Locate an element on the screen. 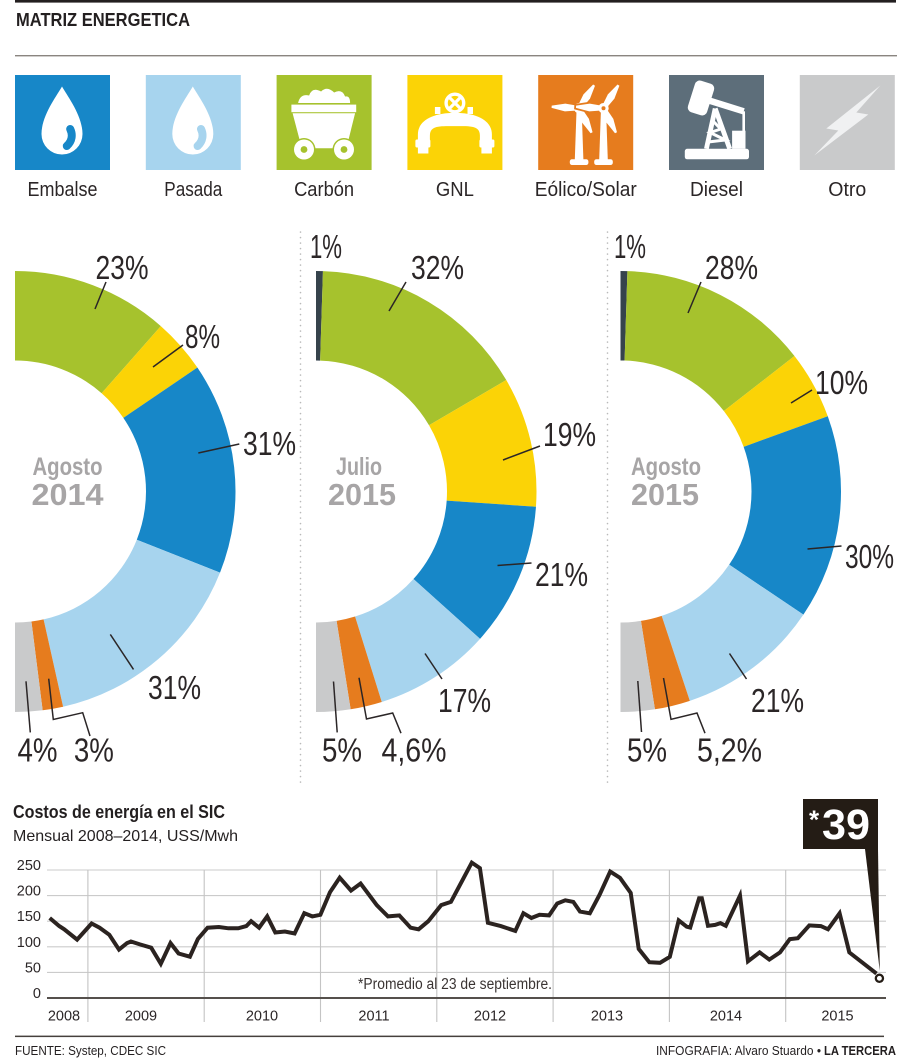 The height and width of the screenshot is (1059, 900). svg-text: 50 is located at coordinates (33, 968).